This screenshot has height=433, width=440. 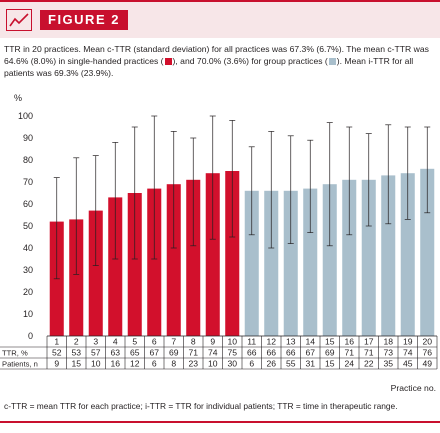 I want to click on table-cell: 75, so click(x=232, y=353).